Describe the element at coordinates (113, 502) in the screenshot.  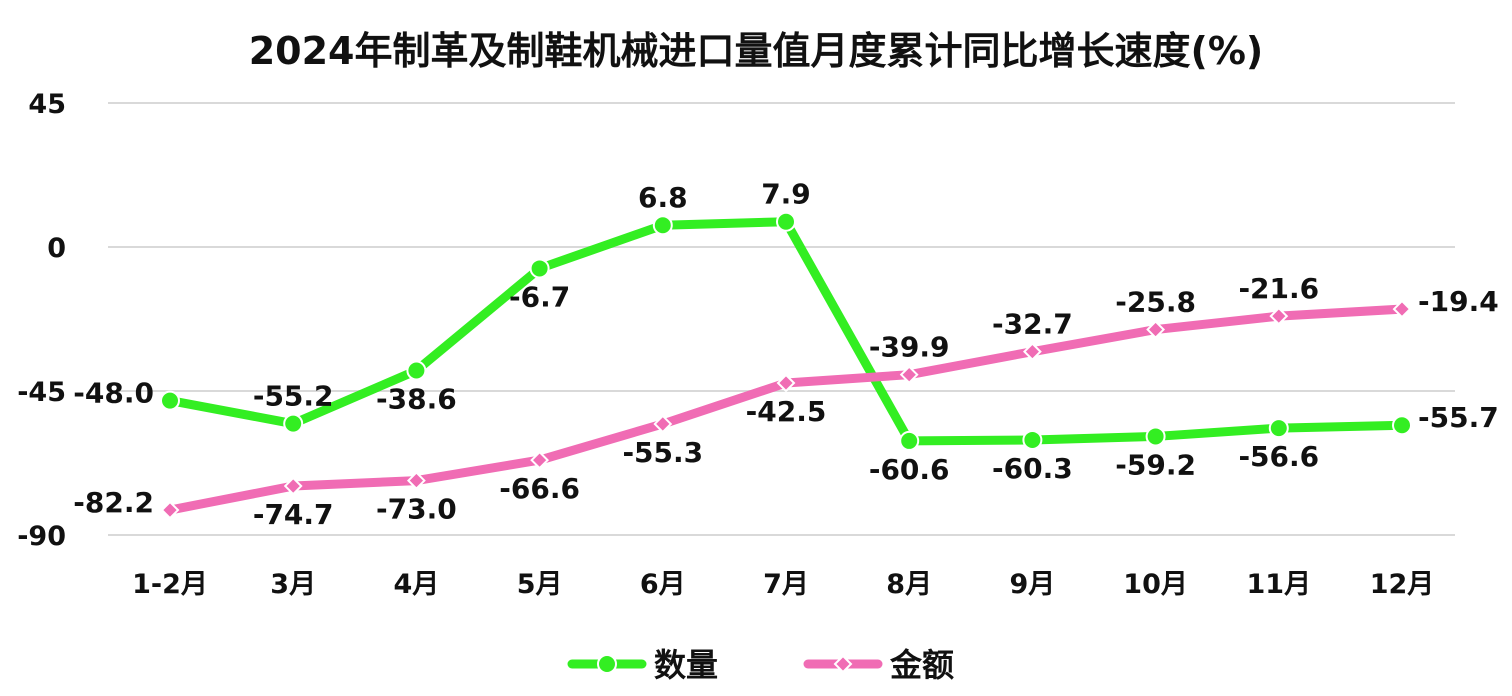
I see `data-label: -82.2` at that location.